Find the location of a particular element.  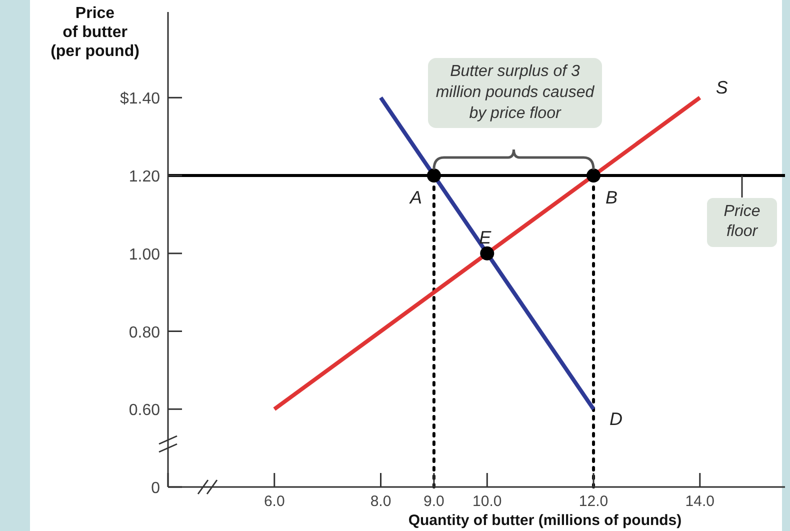

annotation: B is located at coordinates (612, 198).